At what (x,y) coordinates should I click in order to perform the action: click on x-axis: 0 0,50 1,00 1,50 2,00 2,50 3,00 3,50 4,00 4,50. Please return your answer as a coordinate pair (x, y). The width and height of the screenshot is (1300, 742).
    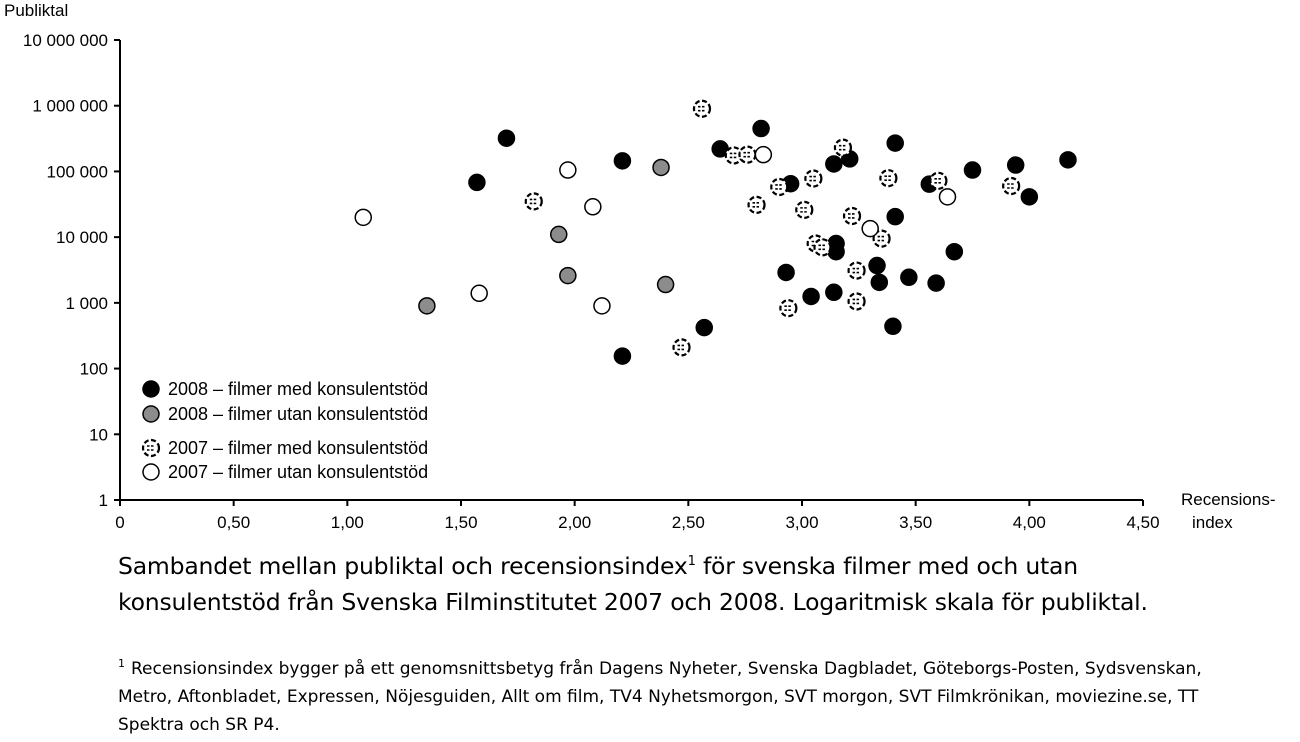
    Looking at the image, I should click on (637, 515).